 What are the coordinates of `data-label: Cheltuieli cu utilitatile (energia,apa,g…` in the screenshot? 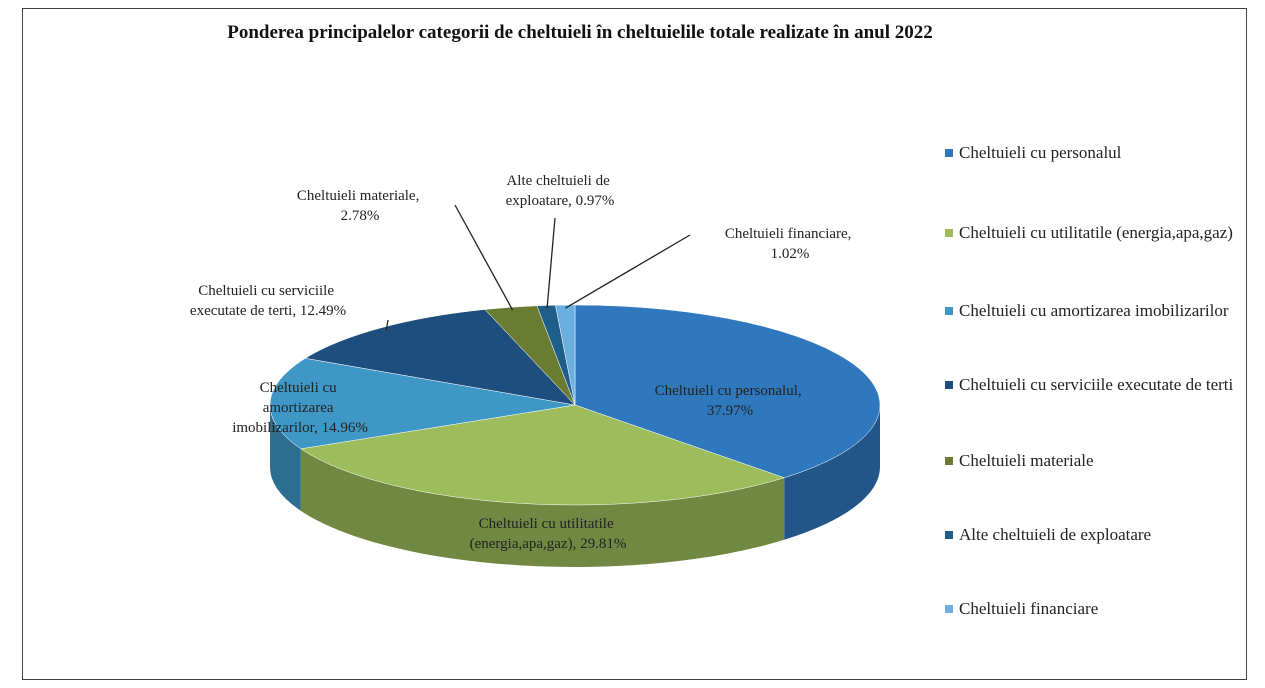 It's located at (548, 534).